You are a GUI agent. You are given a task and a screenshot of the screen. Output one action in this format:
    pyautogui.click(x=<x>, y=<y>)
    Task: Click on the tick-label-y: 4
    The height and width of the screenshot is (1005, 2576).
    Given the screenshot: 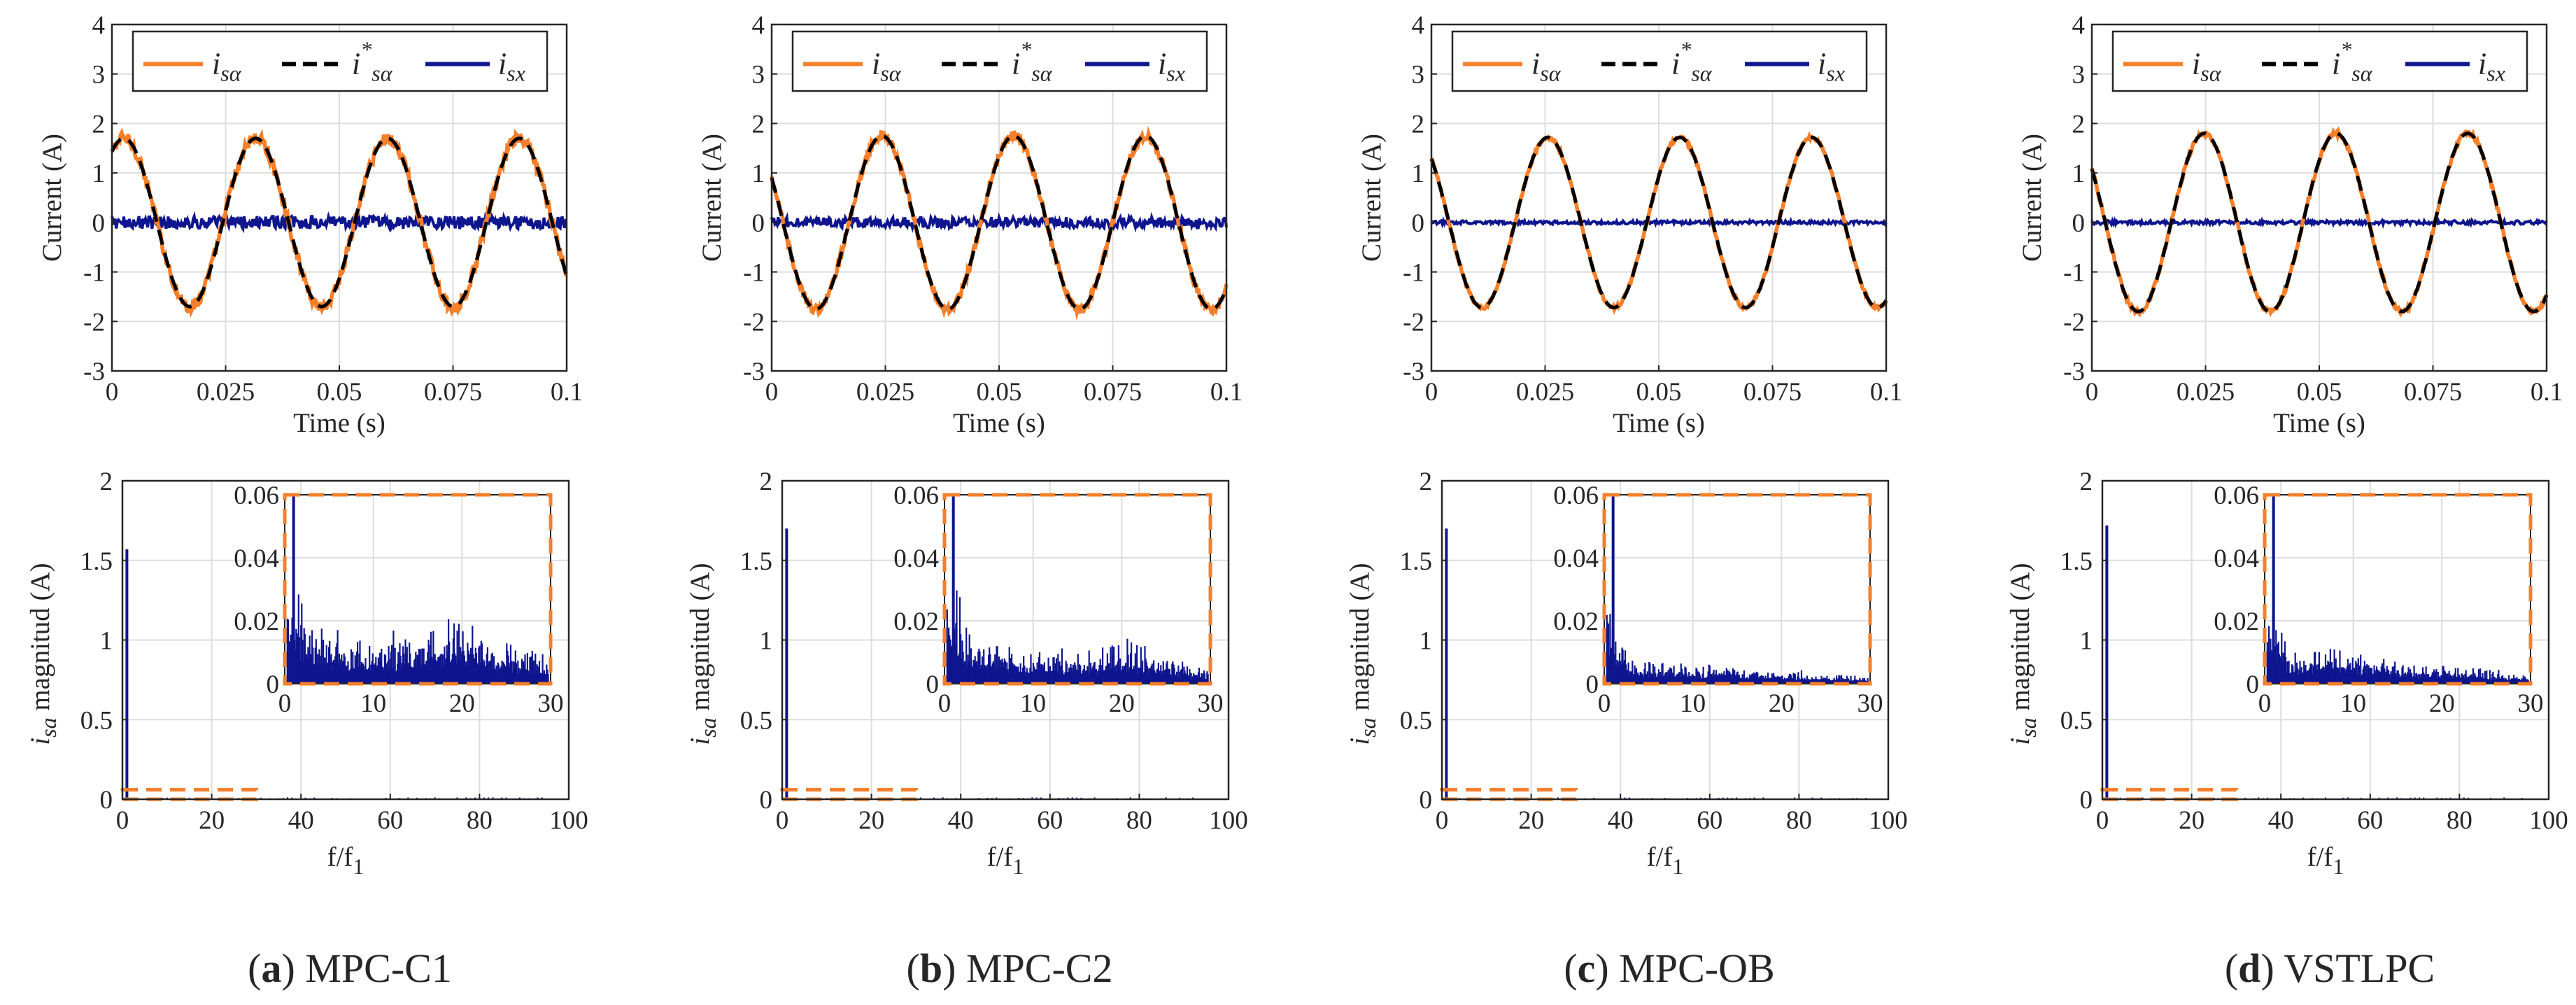 What is the action you would take?
    pyautogui.click(x=1418, y=25)
    